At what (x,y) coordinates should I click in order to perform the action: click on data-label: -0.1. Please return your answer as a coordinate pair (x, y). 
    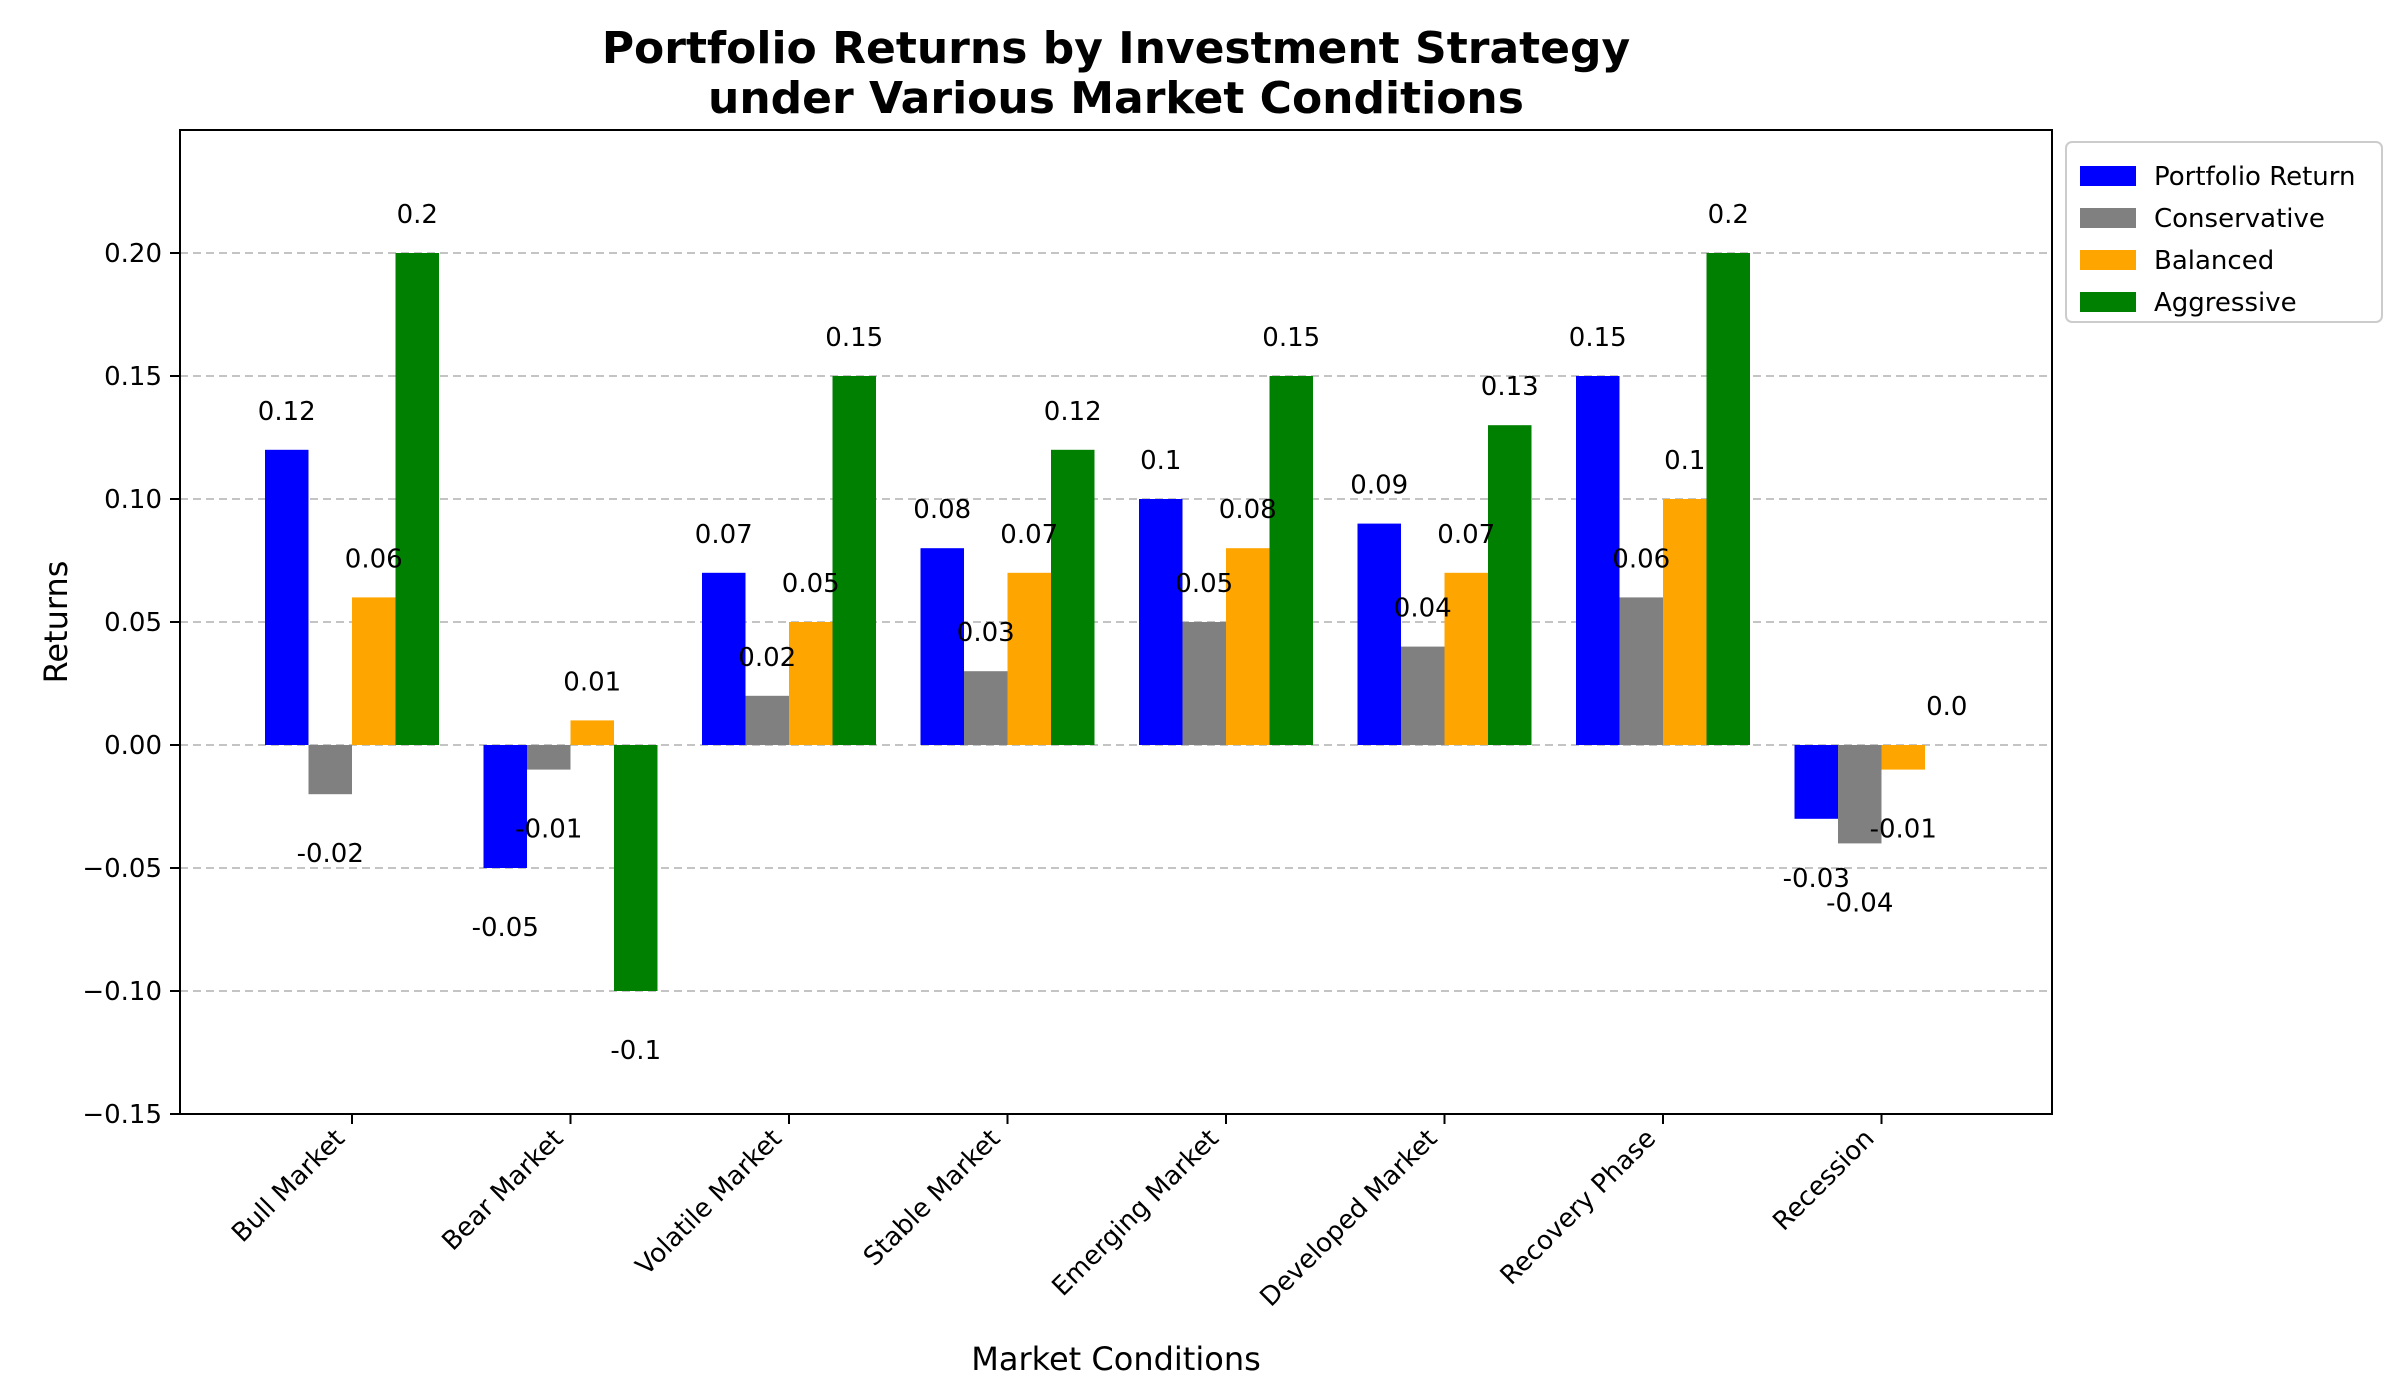
    Looking at the image, I should click on (635, 1051).